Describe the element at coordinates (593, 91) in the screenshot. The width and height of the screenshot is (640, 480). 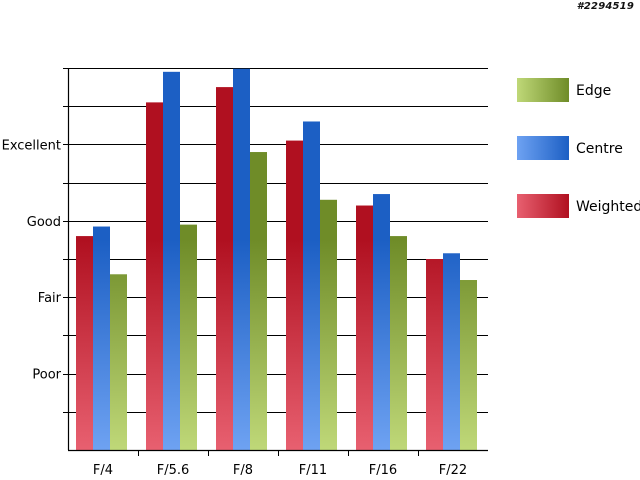
I see `legend-label-edge: Edge` at that location.